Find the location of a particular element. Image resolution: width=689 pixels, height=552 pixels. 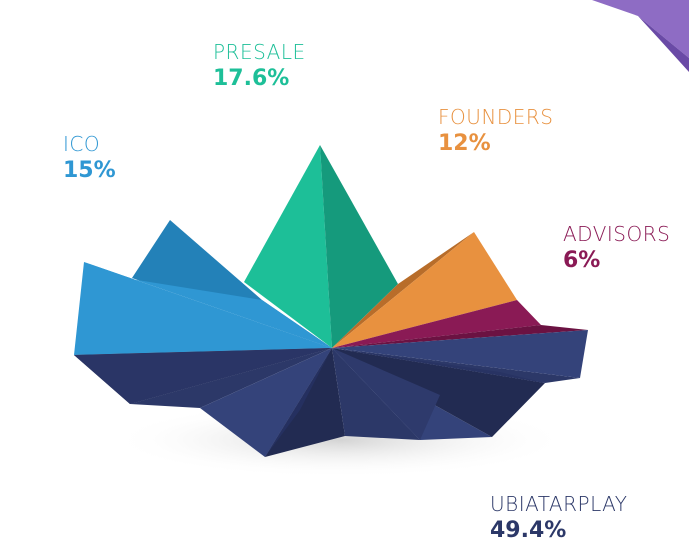

corner-accent-shard is located at coordinates (640, 29).